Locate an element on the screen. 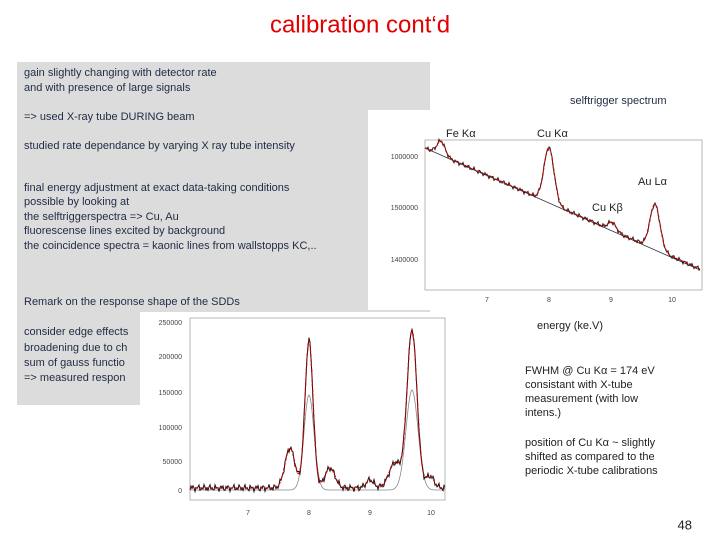 This screenshot has height=540, width=720. y-tick-label: 1500000 is located at coordinates (404, 208).